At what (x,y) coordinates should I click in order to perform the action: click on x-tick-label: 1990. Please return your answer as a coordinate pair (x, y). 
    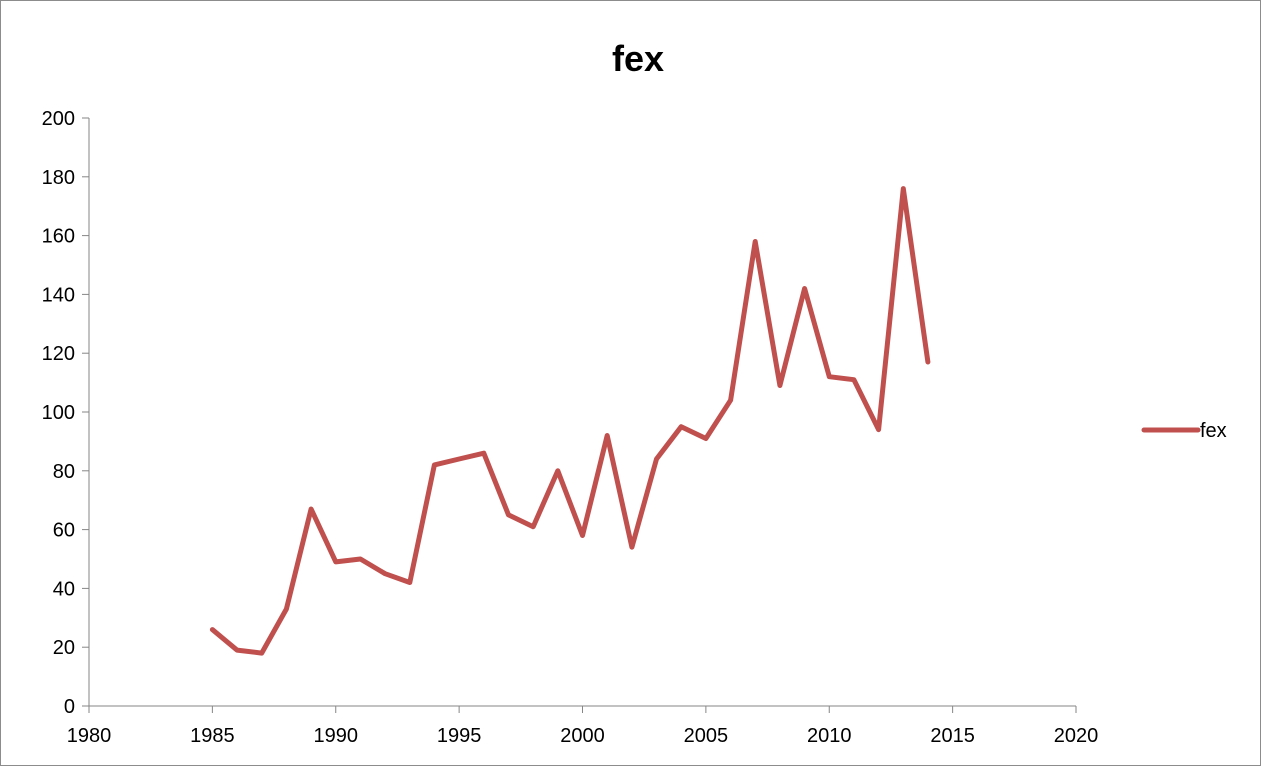
    Looking at the image, I should click on (336, 736).